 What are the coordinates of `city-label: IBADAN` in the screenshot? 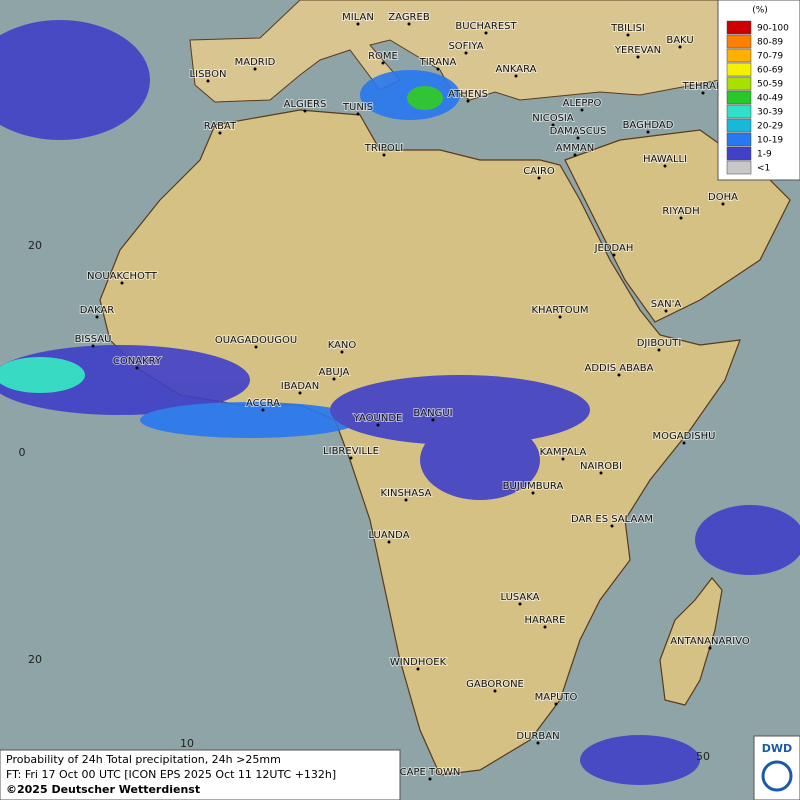 It's located at (300, 386).